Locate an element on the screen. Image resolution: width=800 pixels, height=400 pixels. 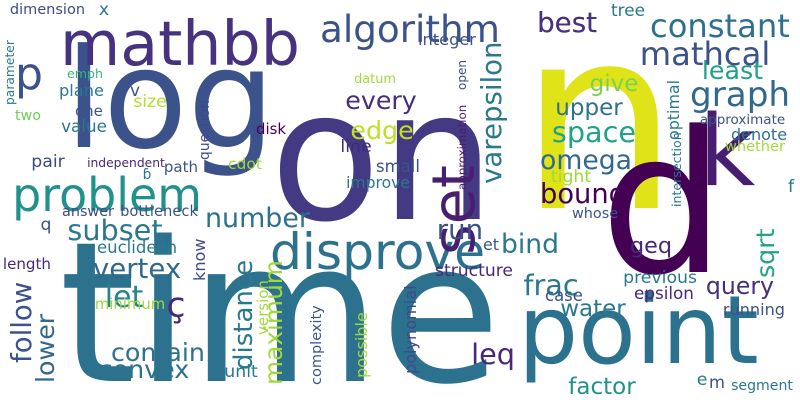
word-cloud-word: space is located at coordinates (594, 132).